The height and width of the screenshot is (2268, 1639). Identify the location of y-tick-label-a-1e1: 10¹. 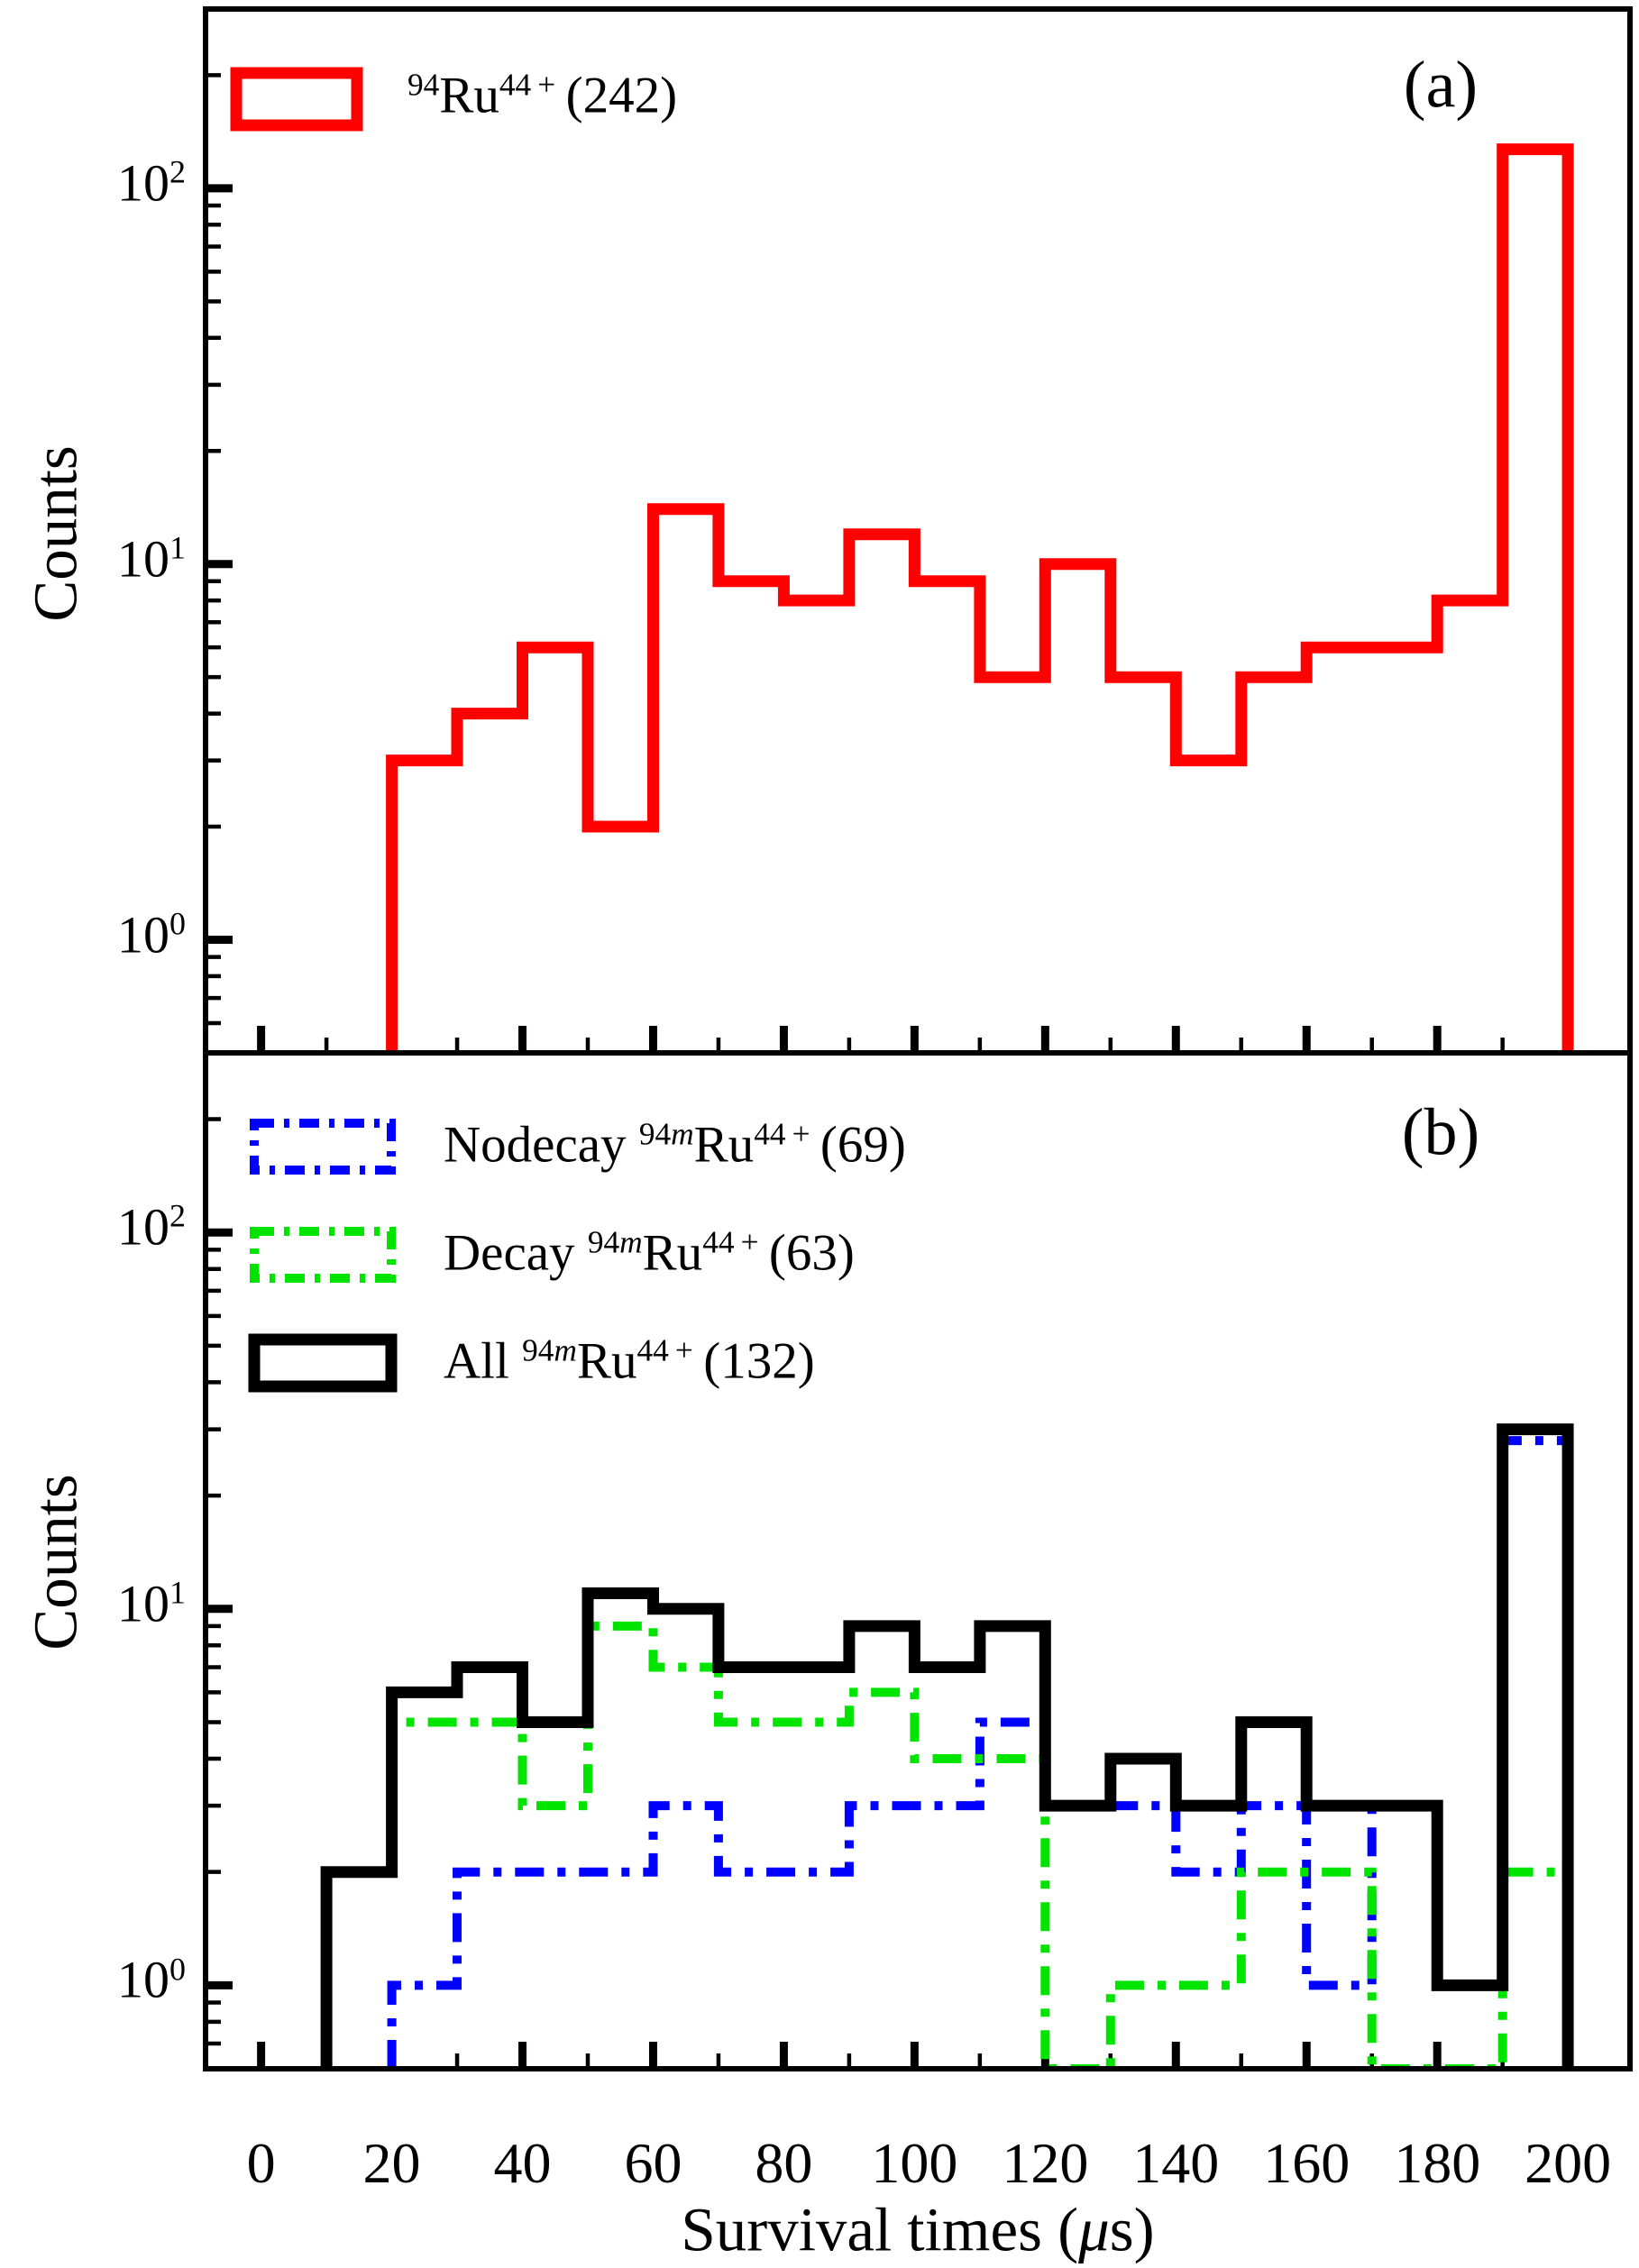
(151, 559).